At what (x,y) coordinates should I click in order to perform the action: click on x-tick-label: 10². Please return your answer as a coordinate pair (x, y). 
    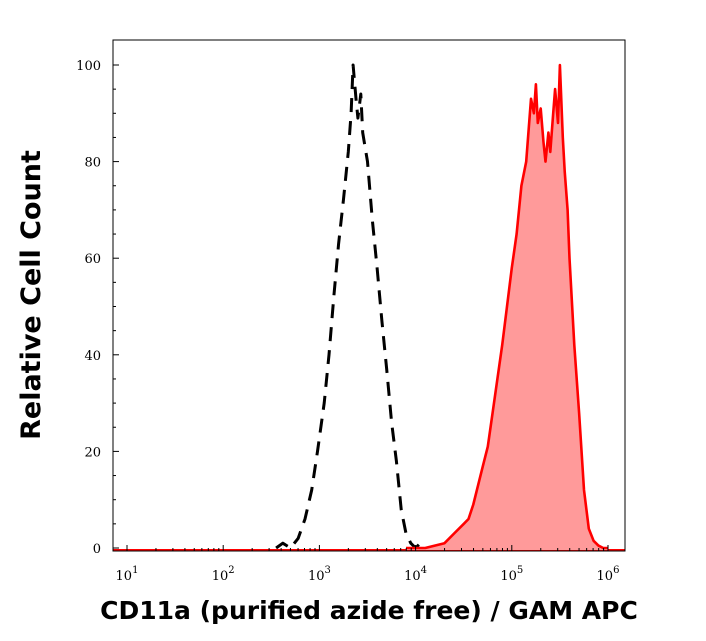
    Looking at the image, I should click on (223, 574).